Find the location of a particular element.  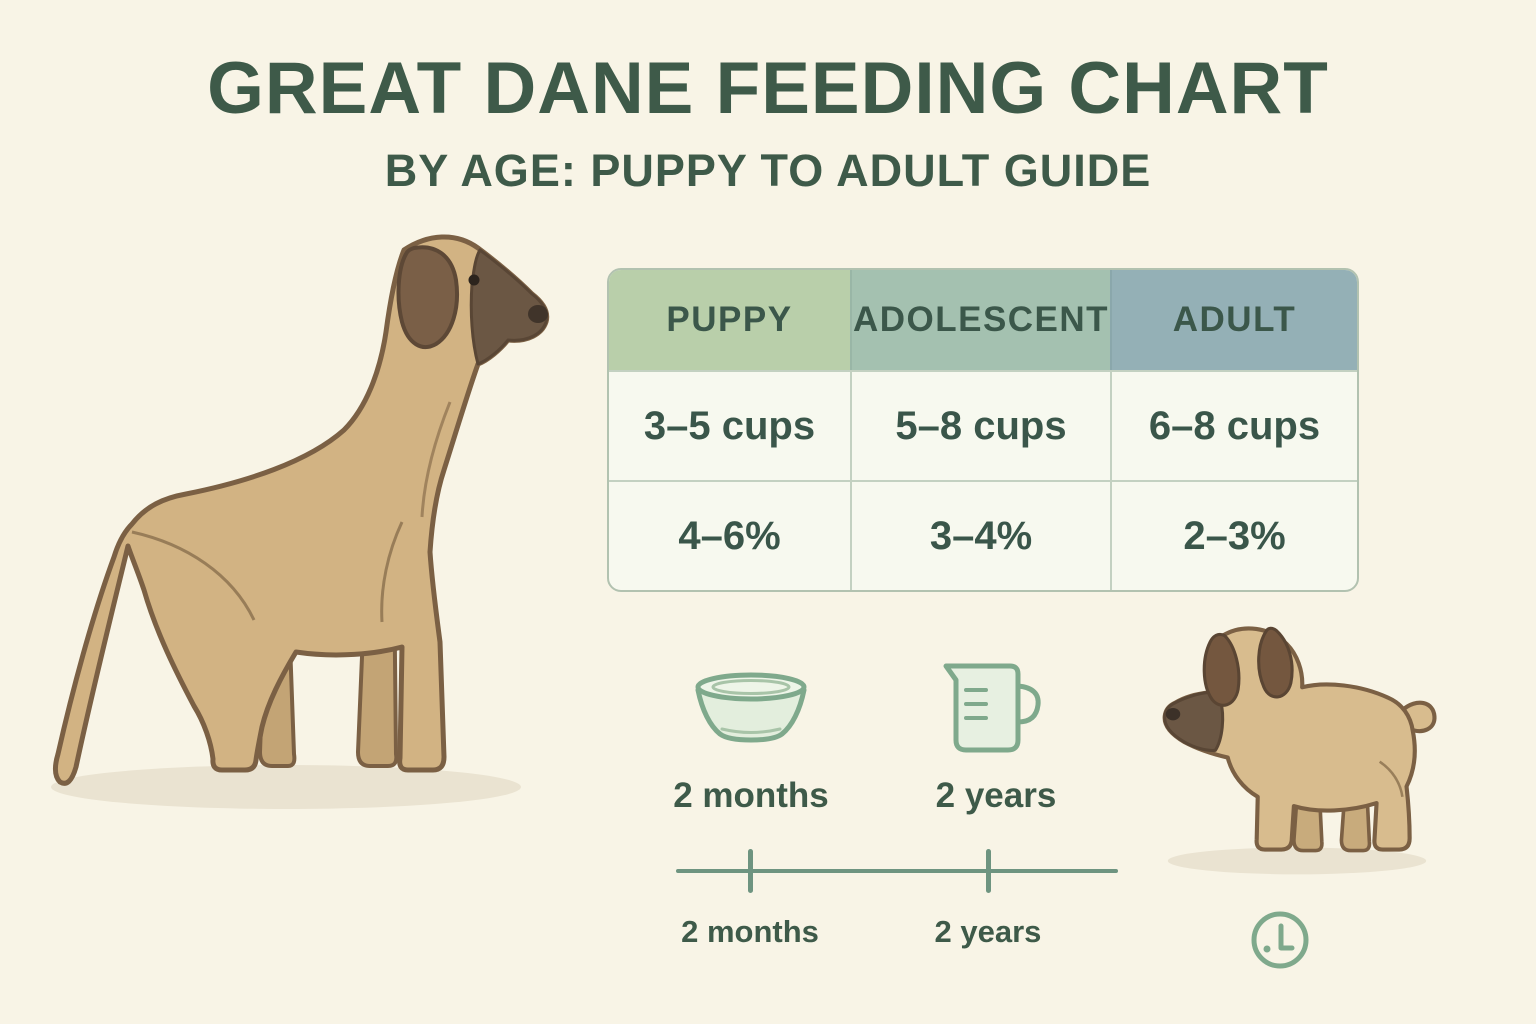

timeline-label-2-years: 2 years is located at coordinates (988, 931).